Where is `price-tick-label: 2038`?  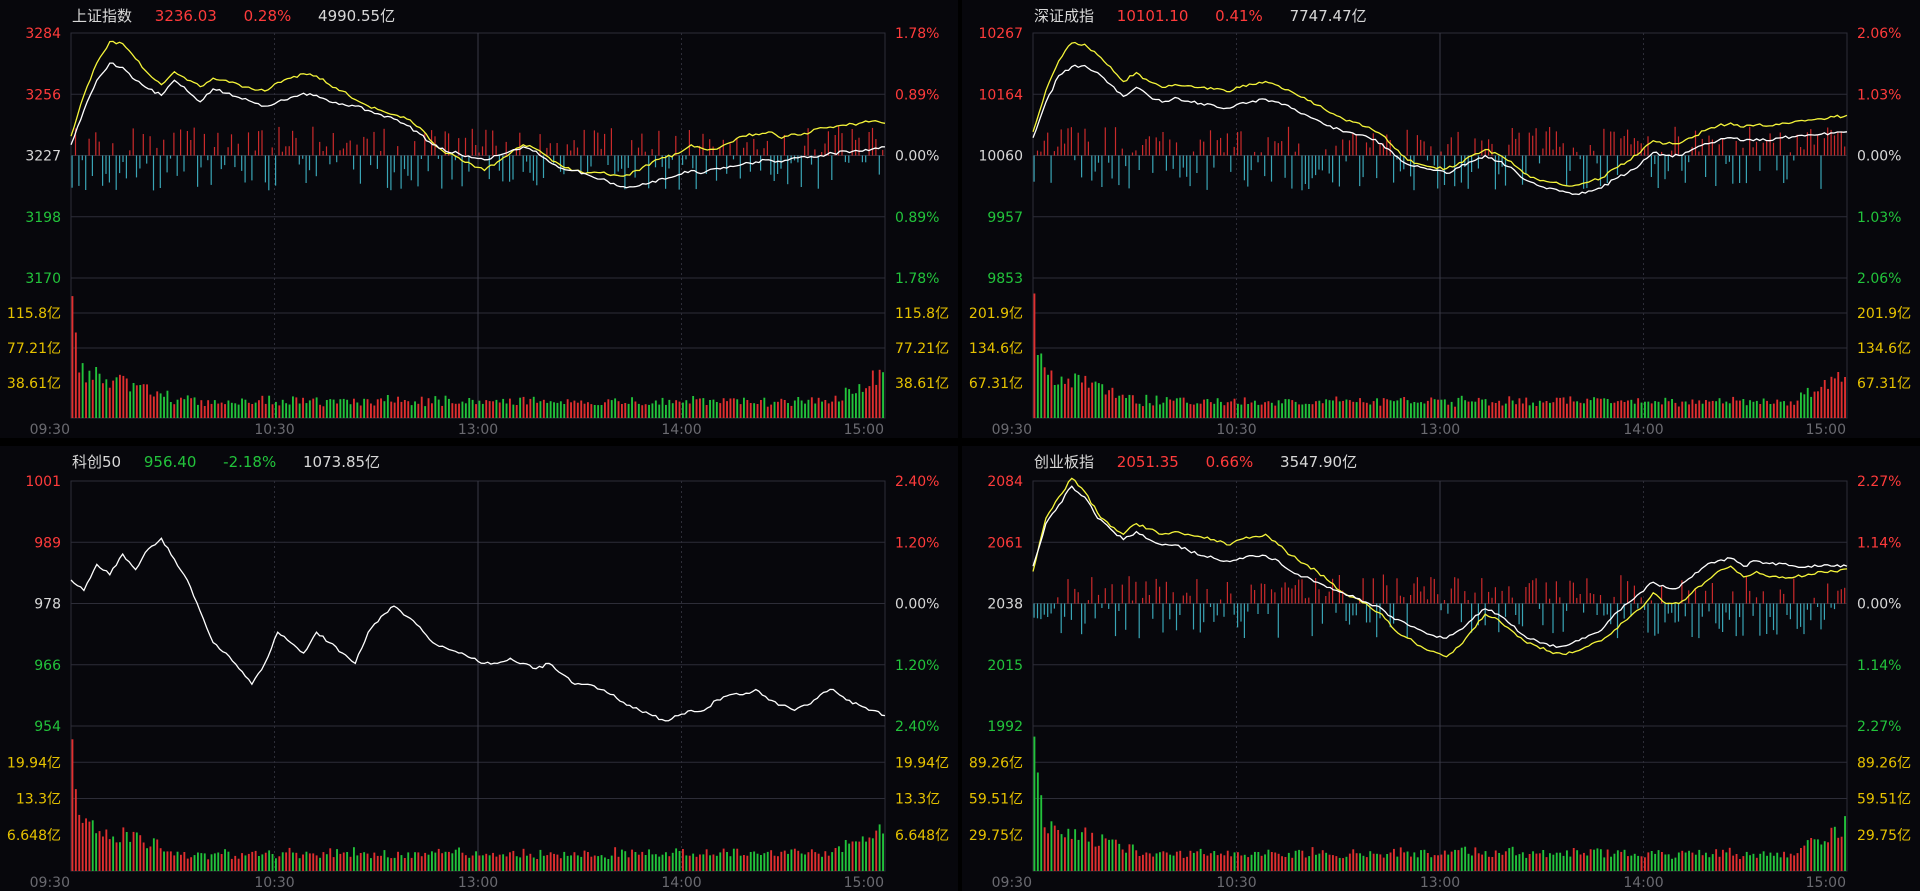 price-tick-label: 2038 is located at coordinates (1005, 605).